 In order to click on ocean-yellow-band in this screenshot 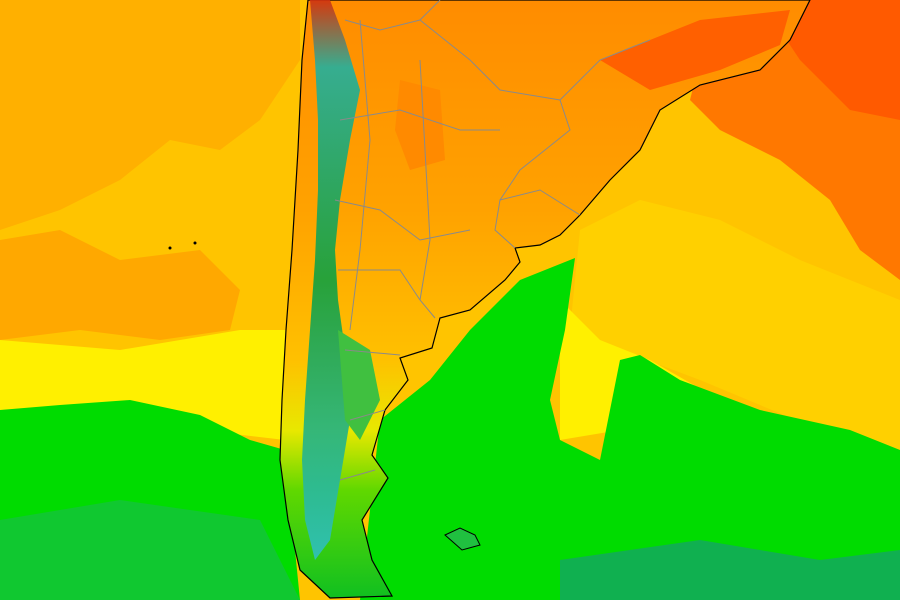, I will do `click(145, 385)`.